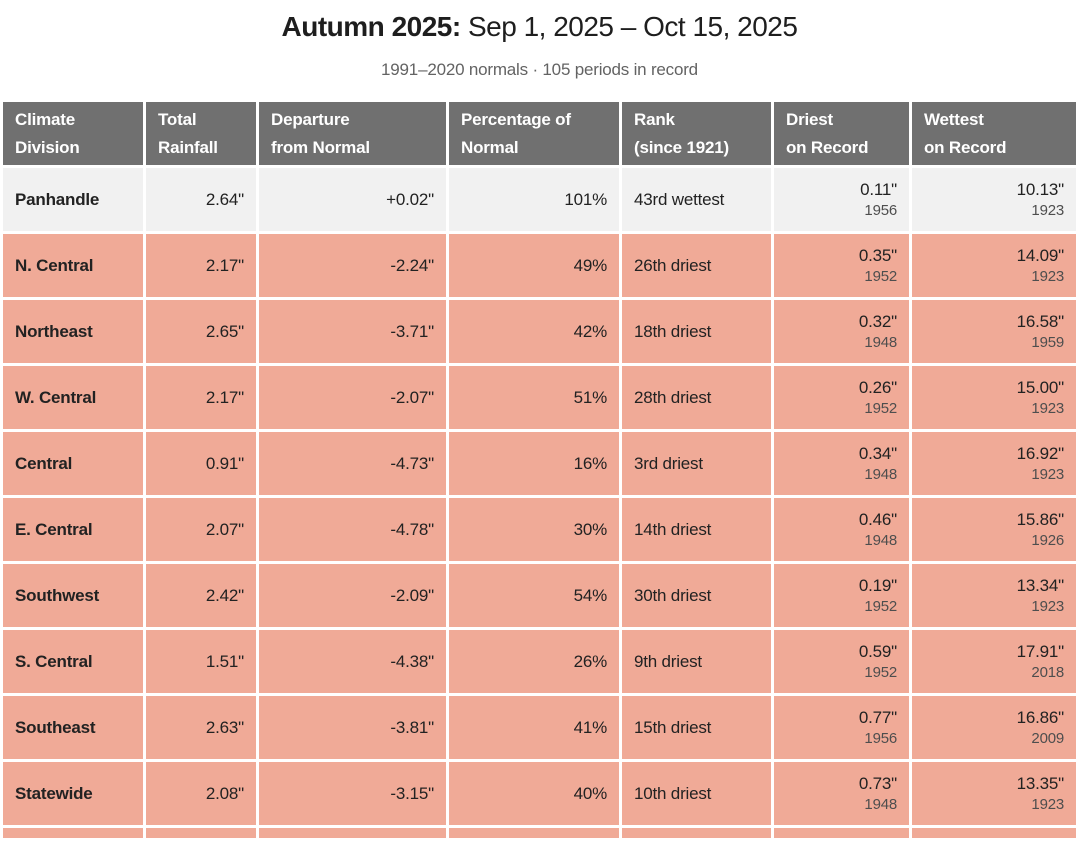  What do you see at coordinates (954, 119) in the screenshot?
I see `header-label-line1: Wettest` at bounding box center [954, 119].